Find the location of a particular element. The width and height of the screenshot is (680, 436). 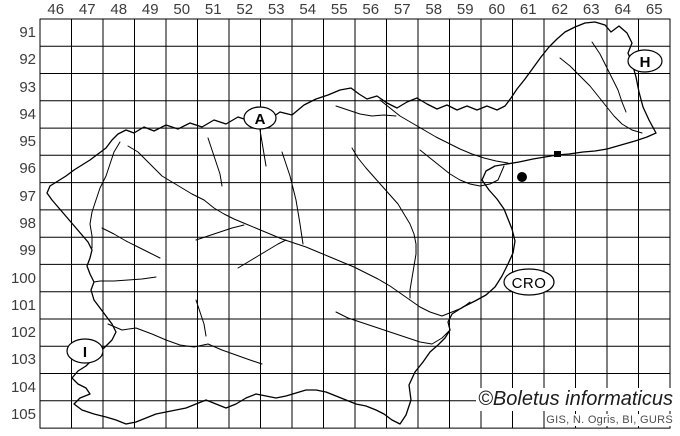

grid-column-label: 59 is located at coordinates (465, 9).